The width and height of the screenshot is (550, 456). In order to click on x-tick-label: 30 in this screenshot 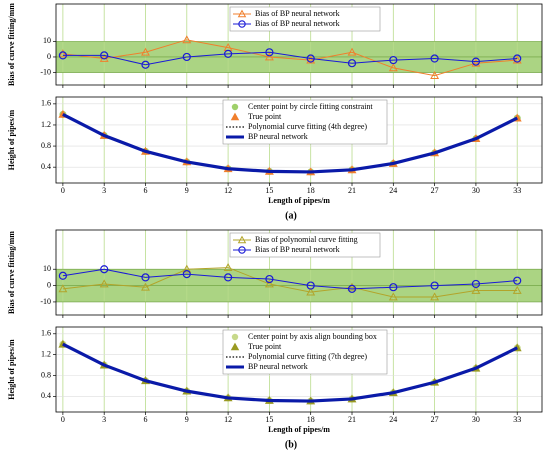, I will do `click(476, 190)`.